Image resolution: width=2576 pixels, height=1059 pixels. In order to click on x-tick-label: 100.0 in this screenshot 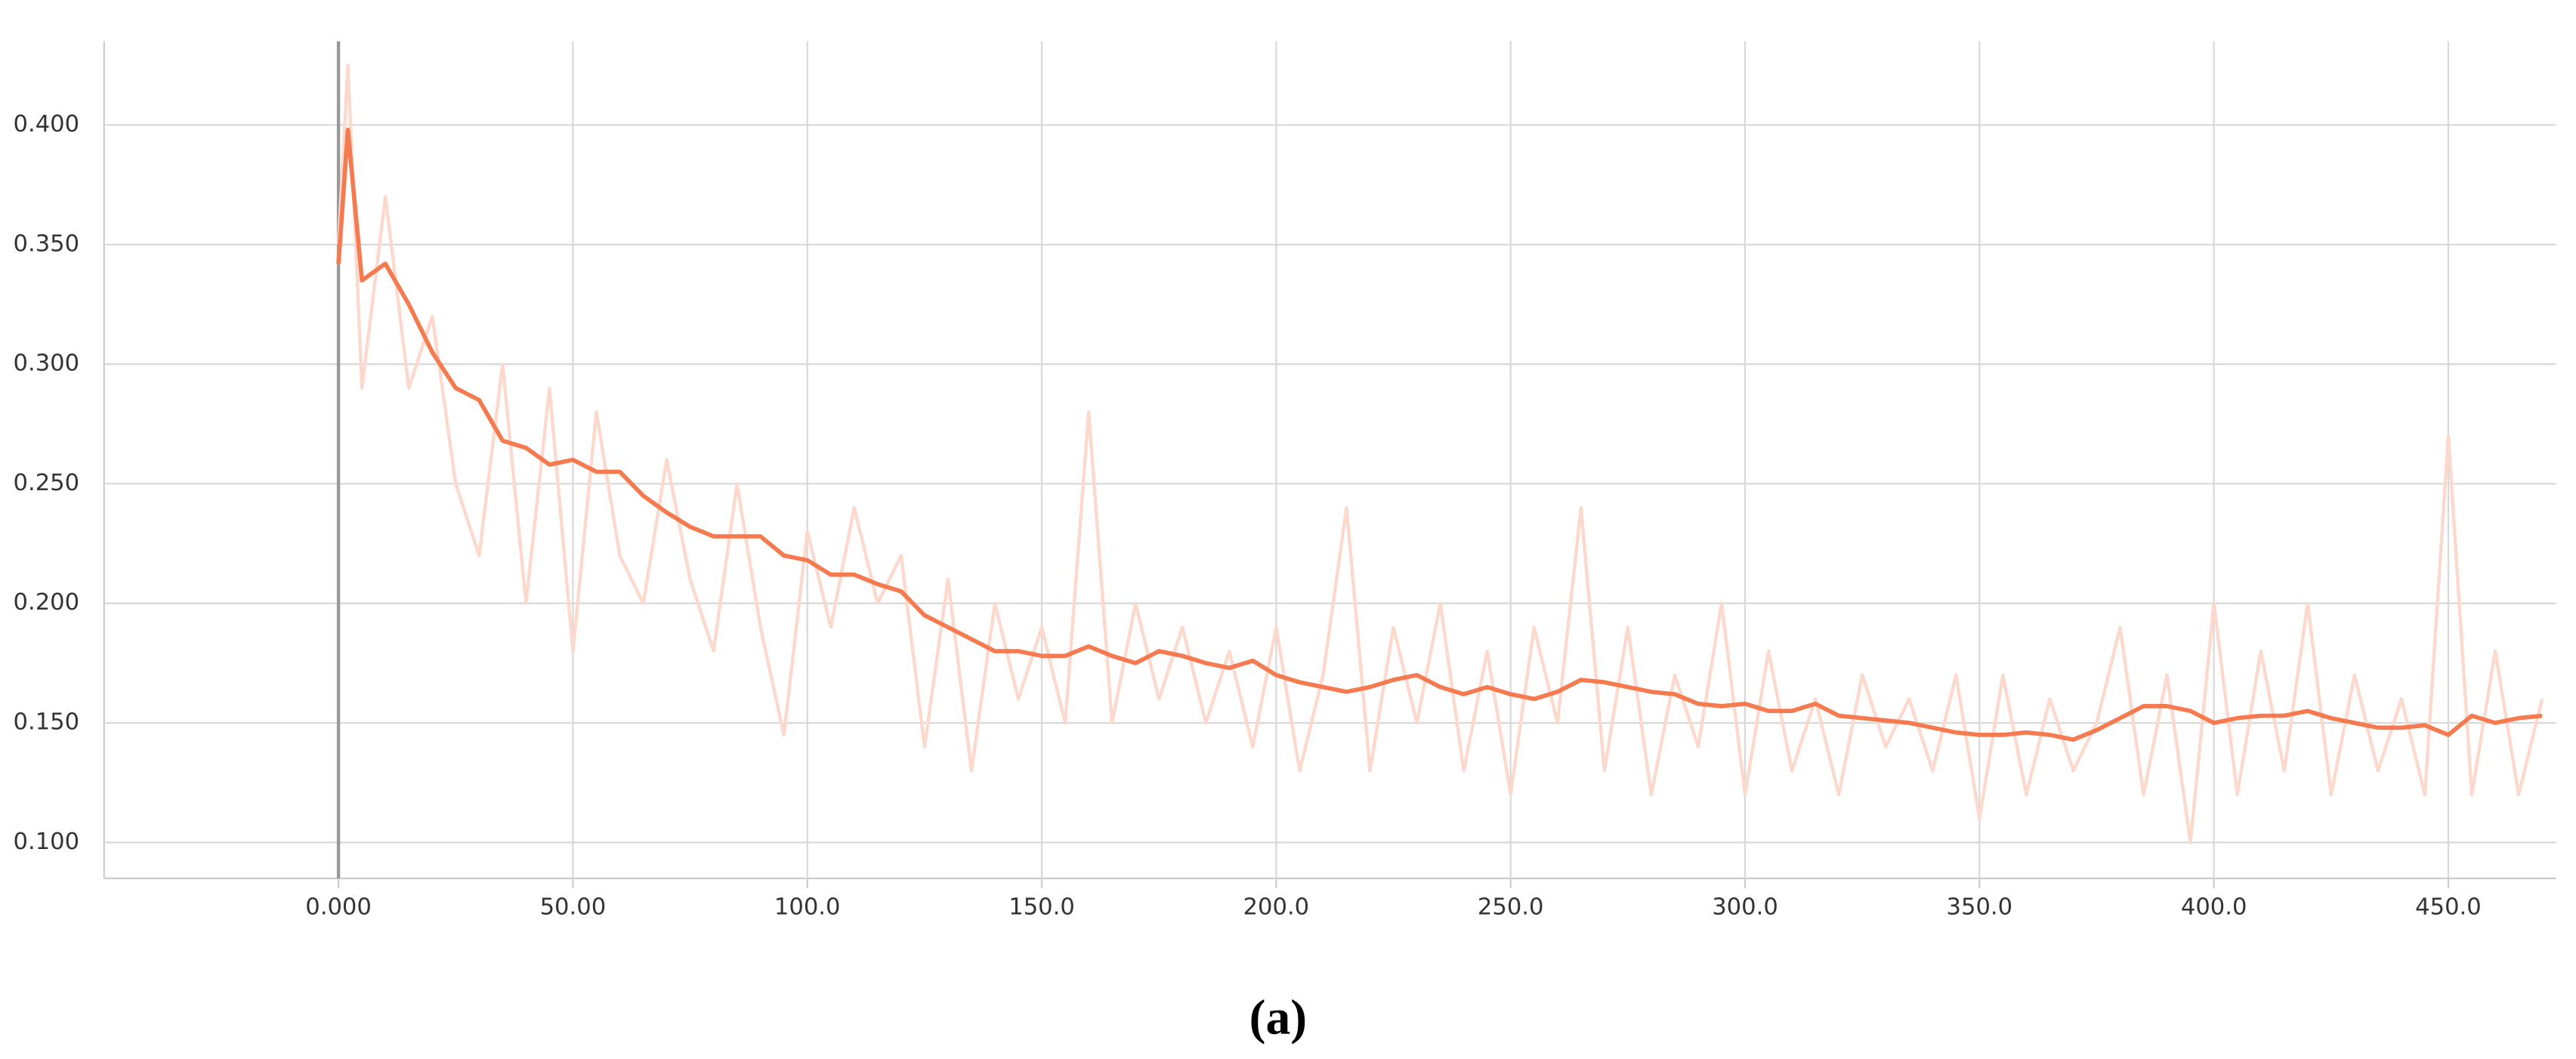, I will do `click(807, 907)`.